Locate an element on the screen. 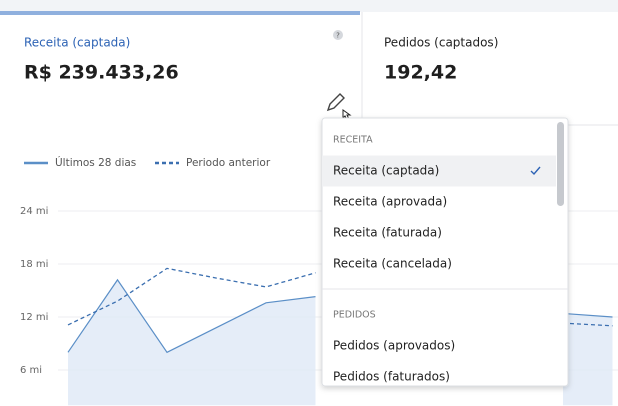 This screenshot has width=618, height=406. group-title: RECEITA is located at coordinates (353, 140).